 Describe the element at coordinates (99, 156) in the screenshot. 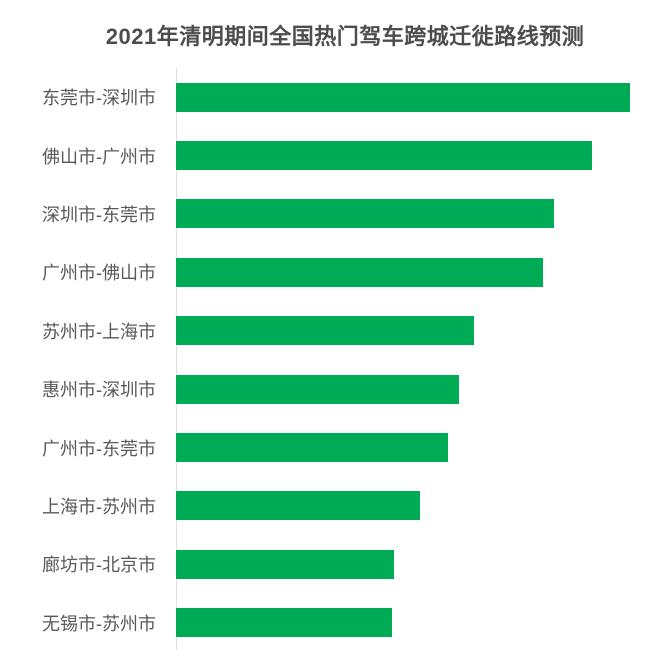

I see `category-label: 佛山市-广州市` at that location.